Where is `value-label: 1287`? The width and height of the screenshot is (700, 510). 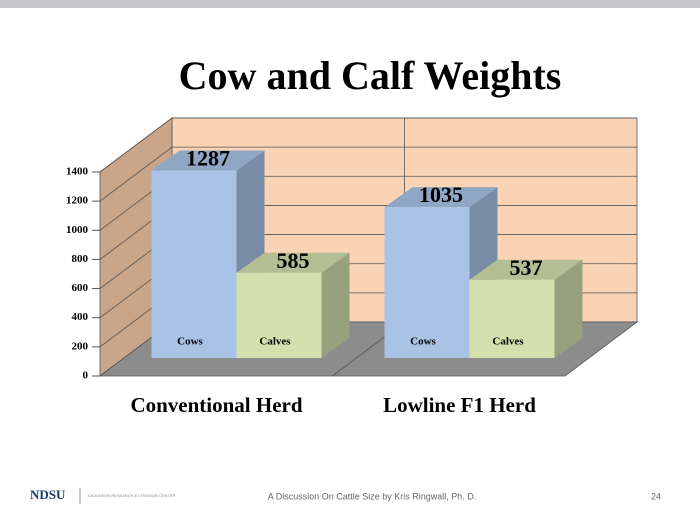
value-label: 1287 is located at coordinates (208, 158).